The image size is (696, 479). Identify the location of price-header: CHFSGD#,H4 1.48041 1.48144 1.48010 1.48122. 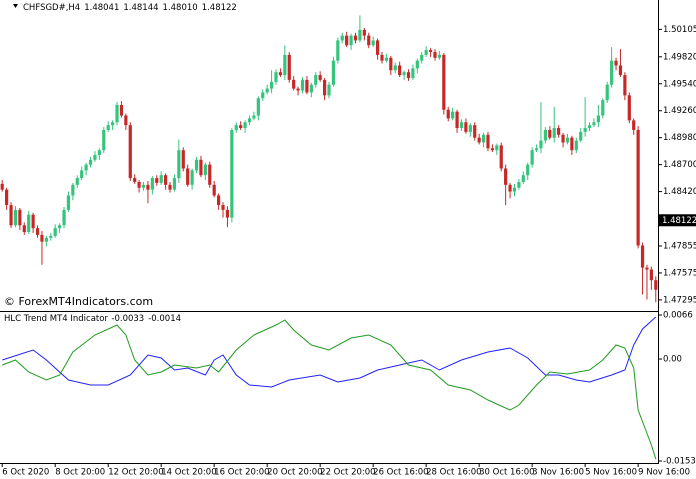
(130, 8).